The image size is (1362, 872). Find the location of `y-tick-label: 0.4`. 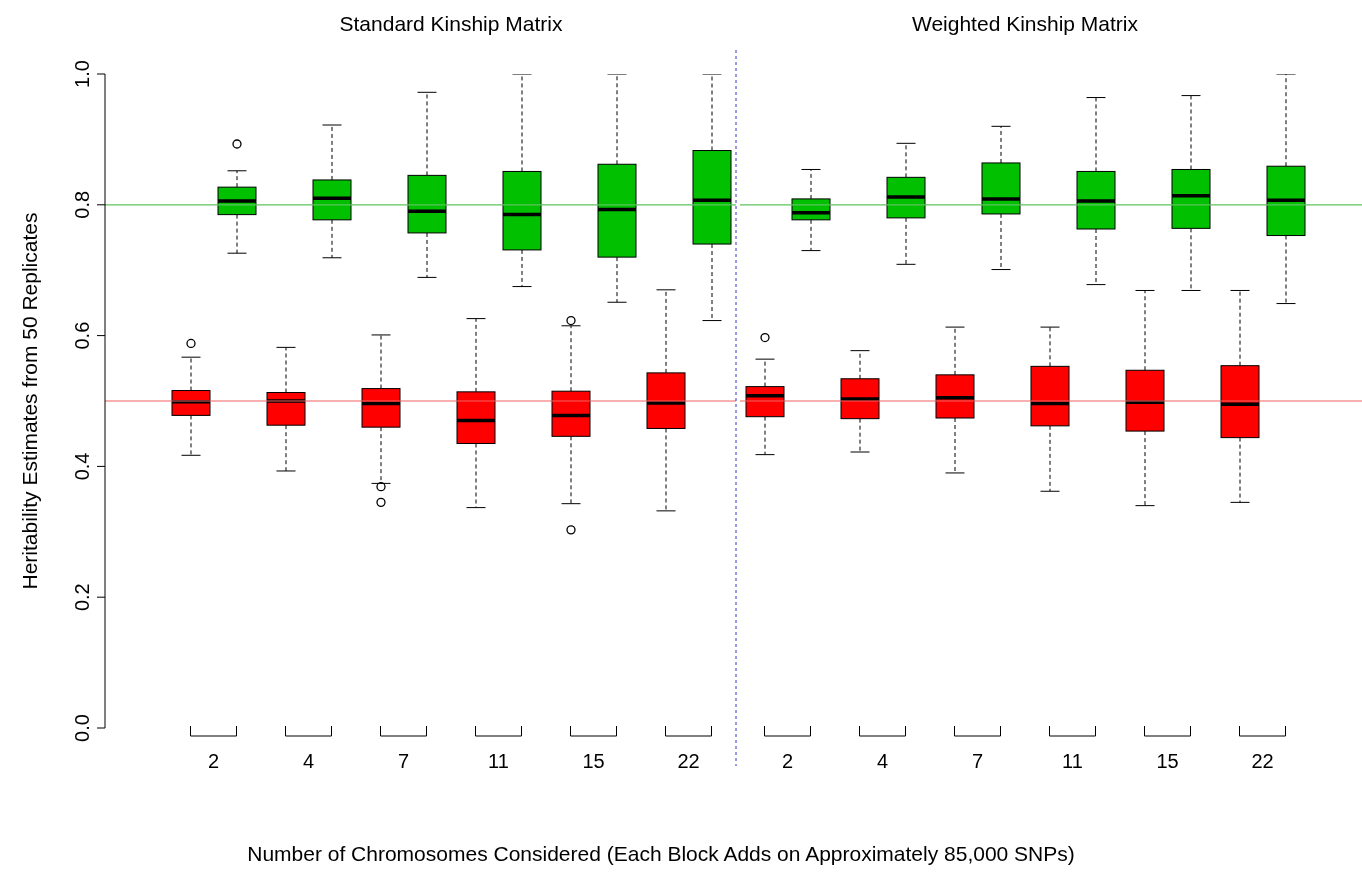

y-tick-label: 0.4 is located at coordinates (82, 466).